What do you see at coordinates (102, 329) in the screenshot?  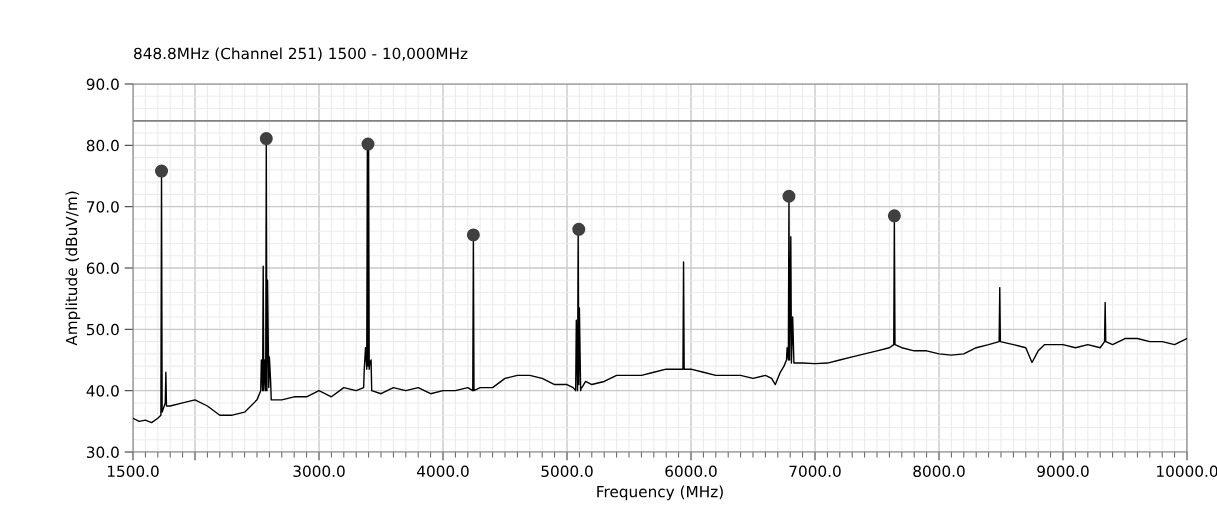 I see `y-tick-label: 50.0` at bounding box center [102, 329].